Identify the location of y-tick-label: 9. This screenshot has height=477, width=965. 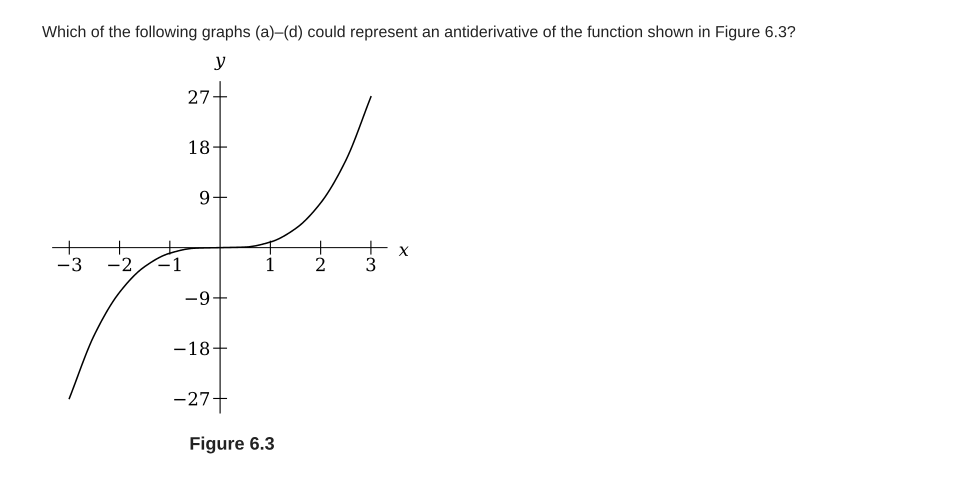
(205, 197).